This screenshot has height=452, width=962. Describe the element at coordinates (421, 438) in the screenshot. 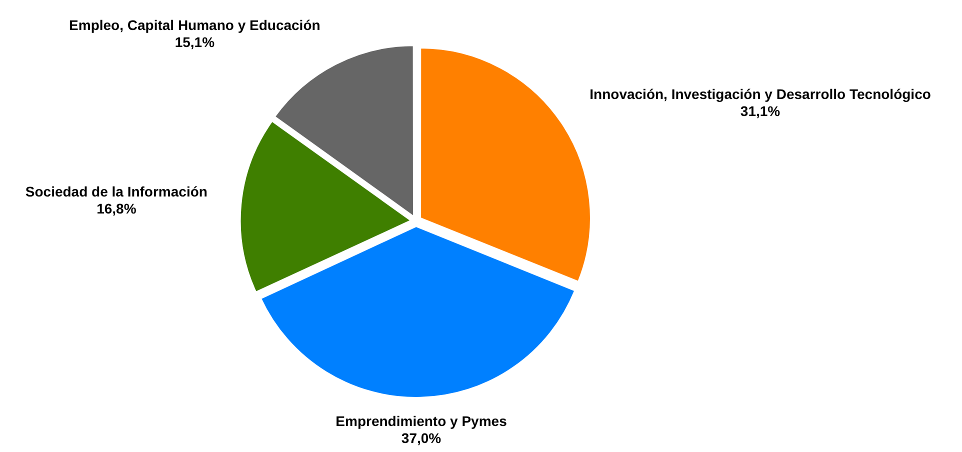

I see `data-label: 37,0%` at that location.